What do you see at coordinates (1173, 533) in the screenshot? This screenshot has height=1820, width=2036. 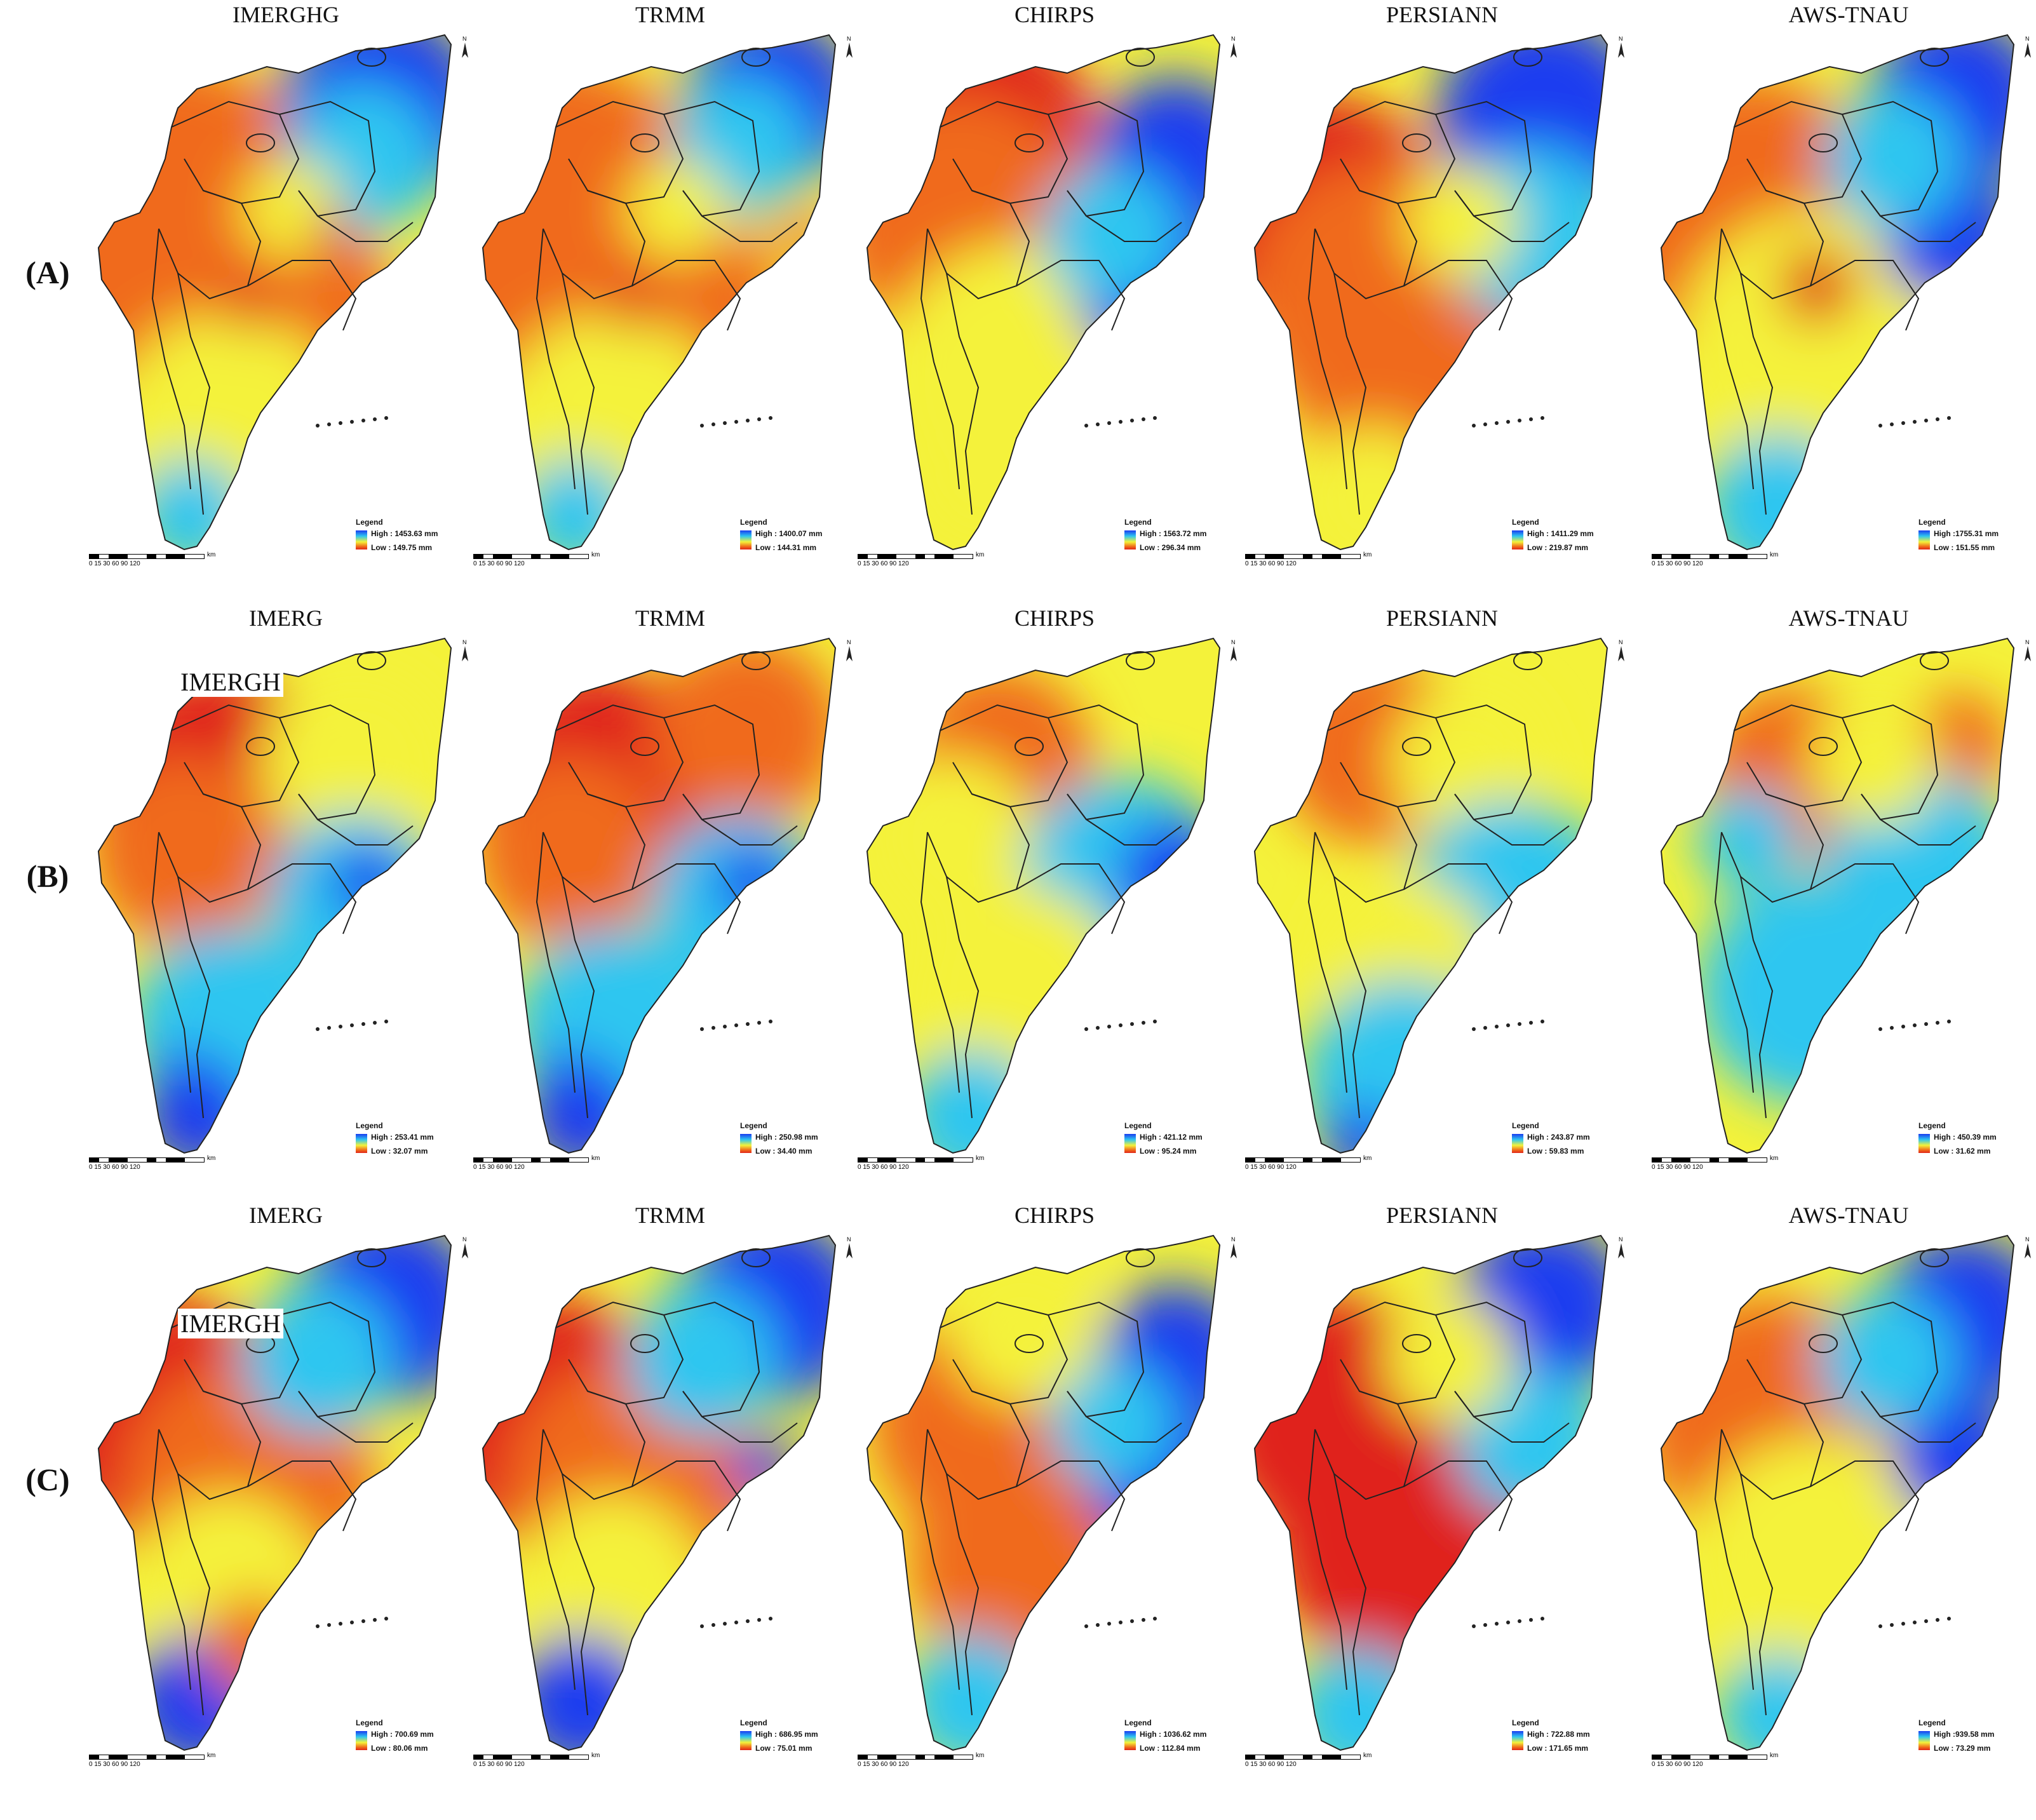 I see `legend-high: High : 1563.72 mm` at bounding box center [1173, 533].